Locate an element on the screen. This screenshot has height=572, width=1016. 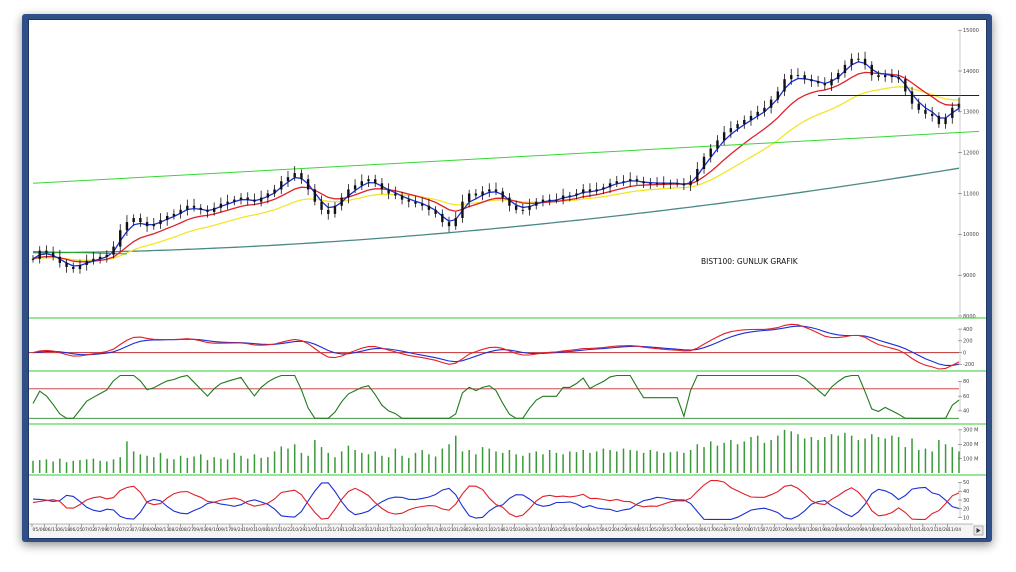
date-tick-label: 06/03 is located at coordinates (682, 530).